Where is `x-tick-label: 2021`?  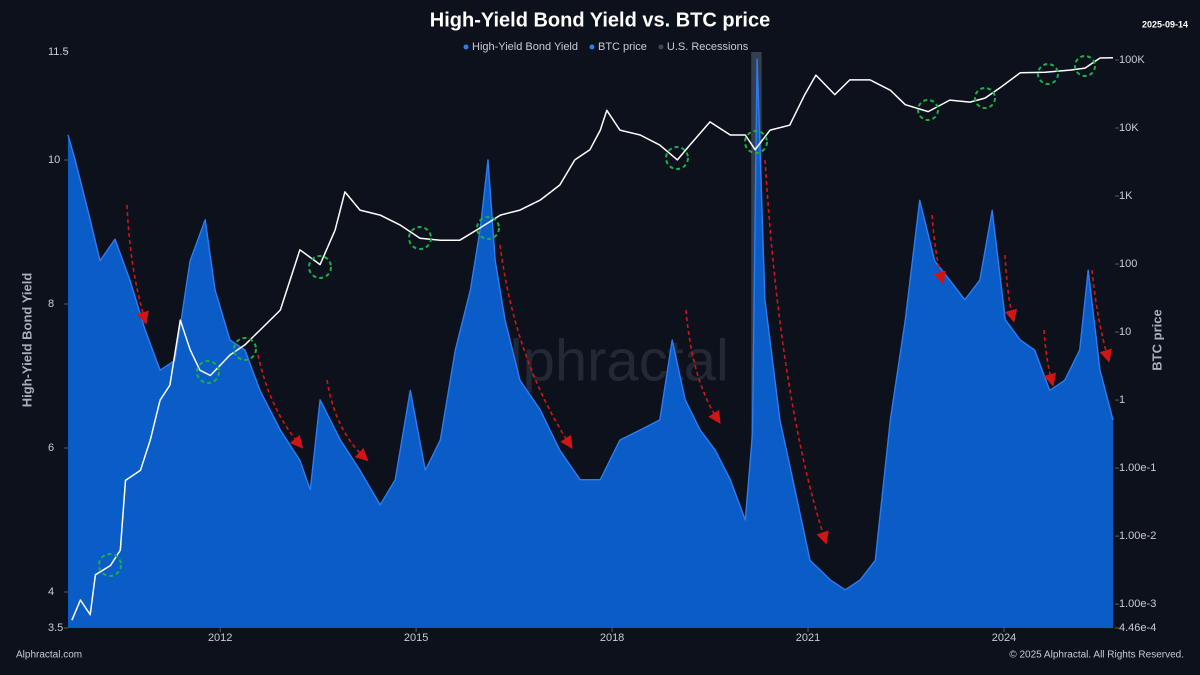 x-tick-label: 2021 is located at coordinates (808, 638).